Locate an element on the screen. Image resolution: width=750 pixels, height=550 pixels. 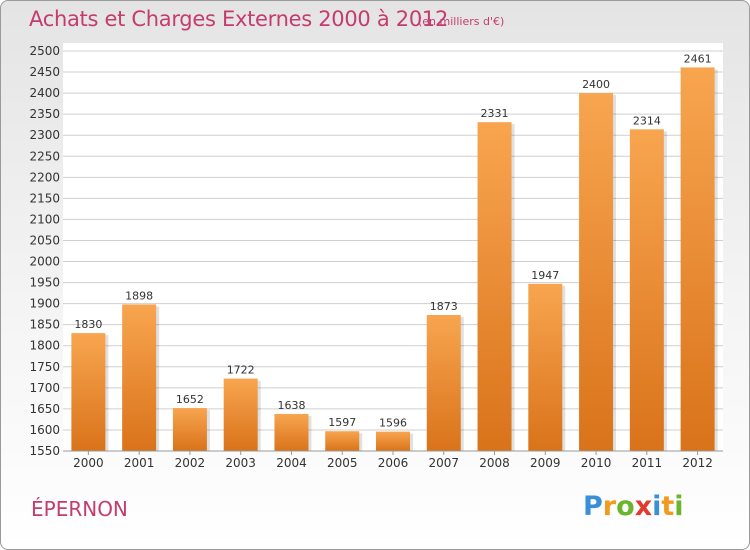
x-tick-label-2010: 2010 is located at coordinates (596, 463).